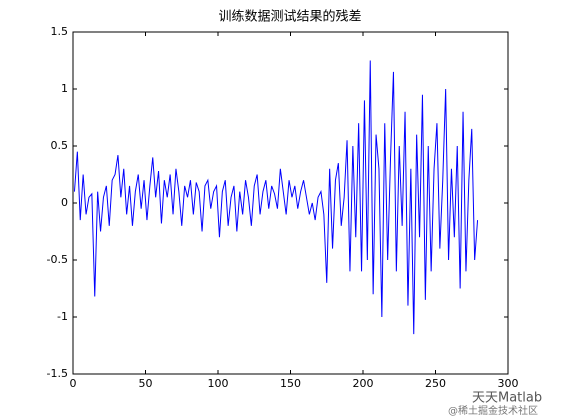  What do you see at coordinates (57, 373) in the screenshot?
I see `y-tick-label: -1.5` at bounding box center [57, 373].